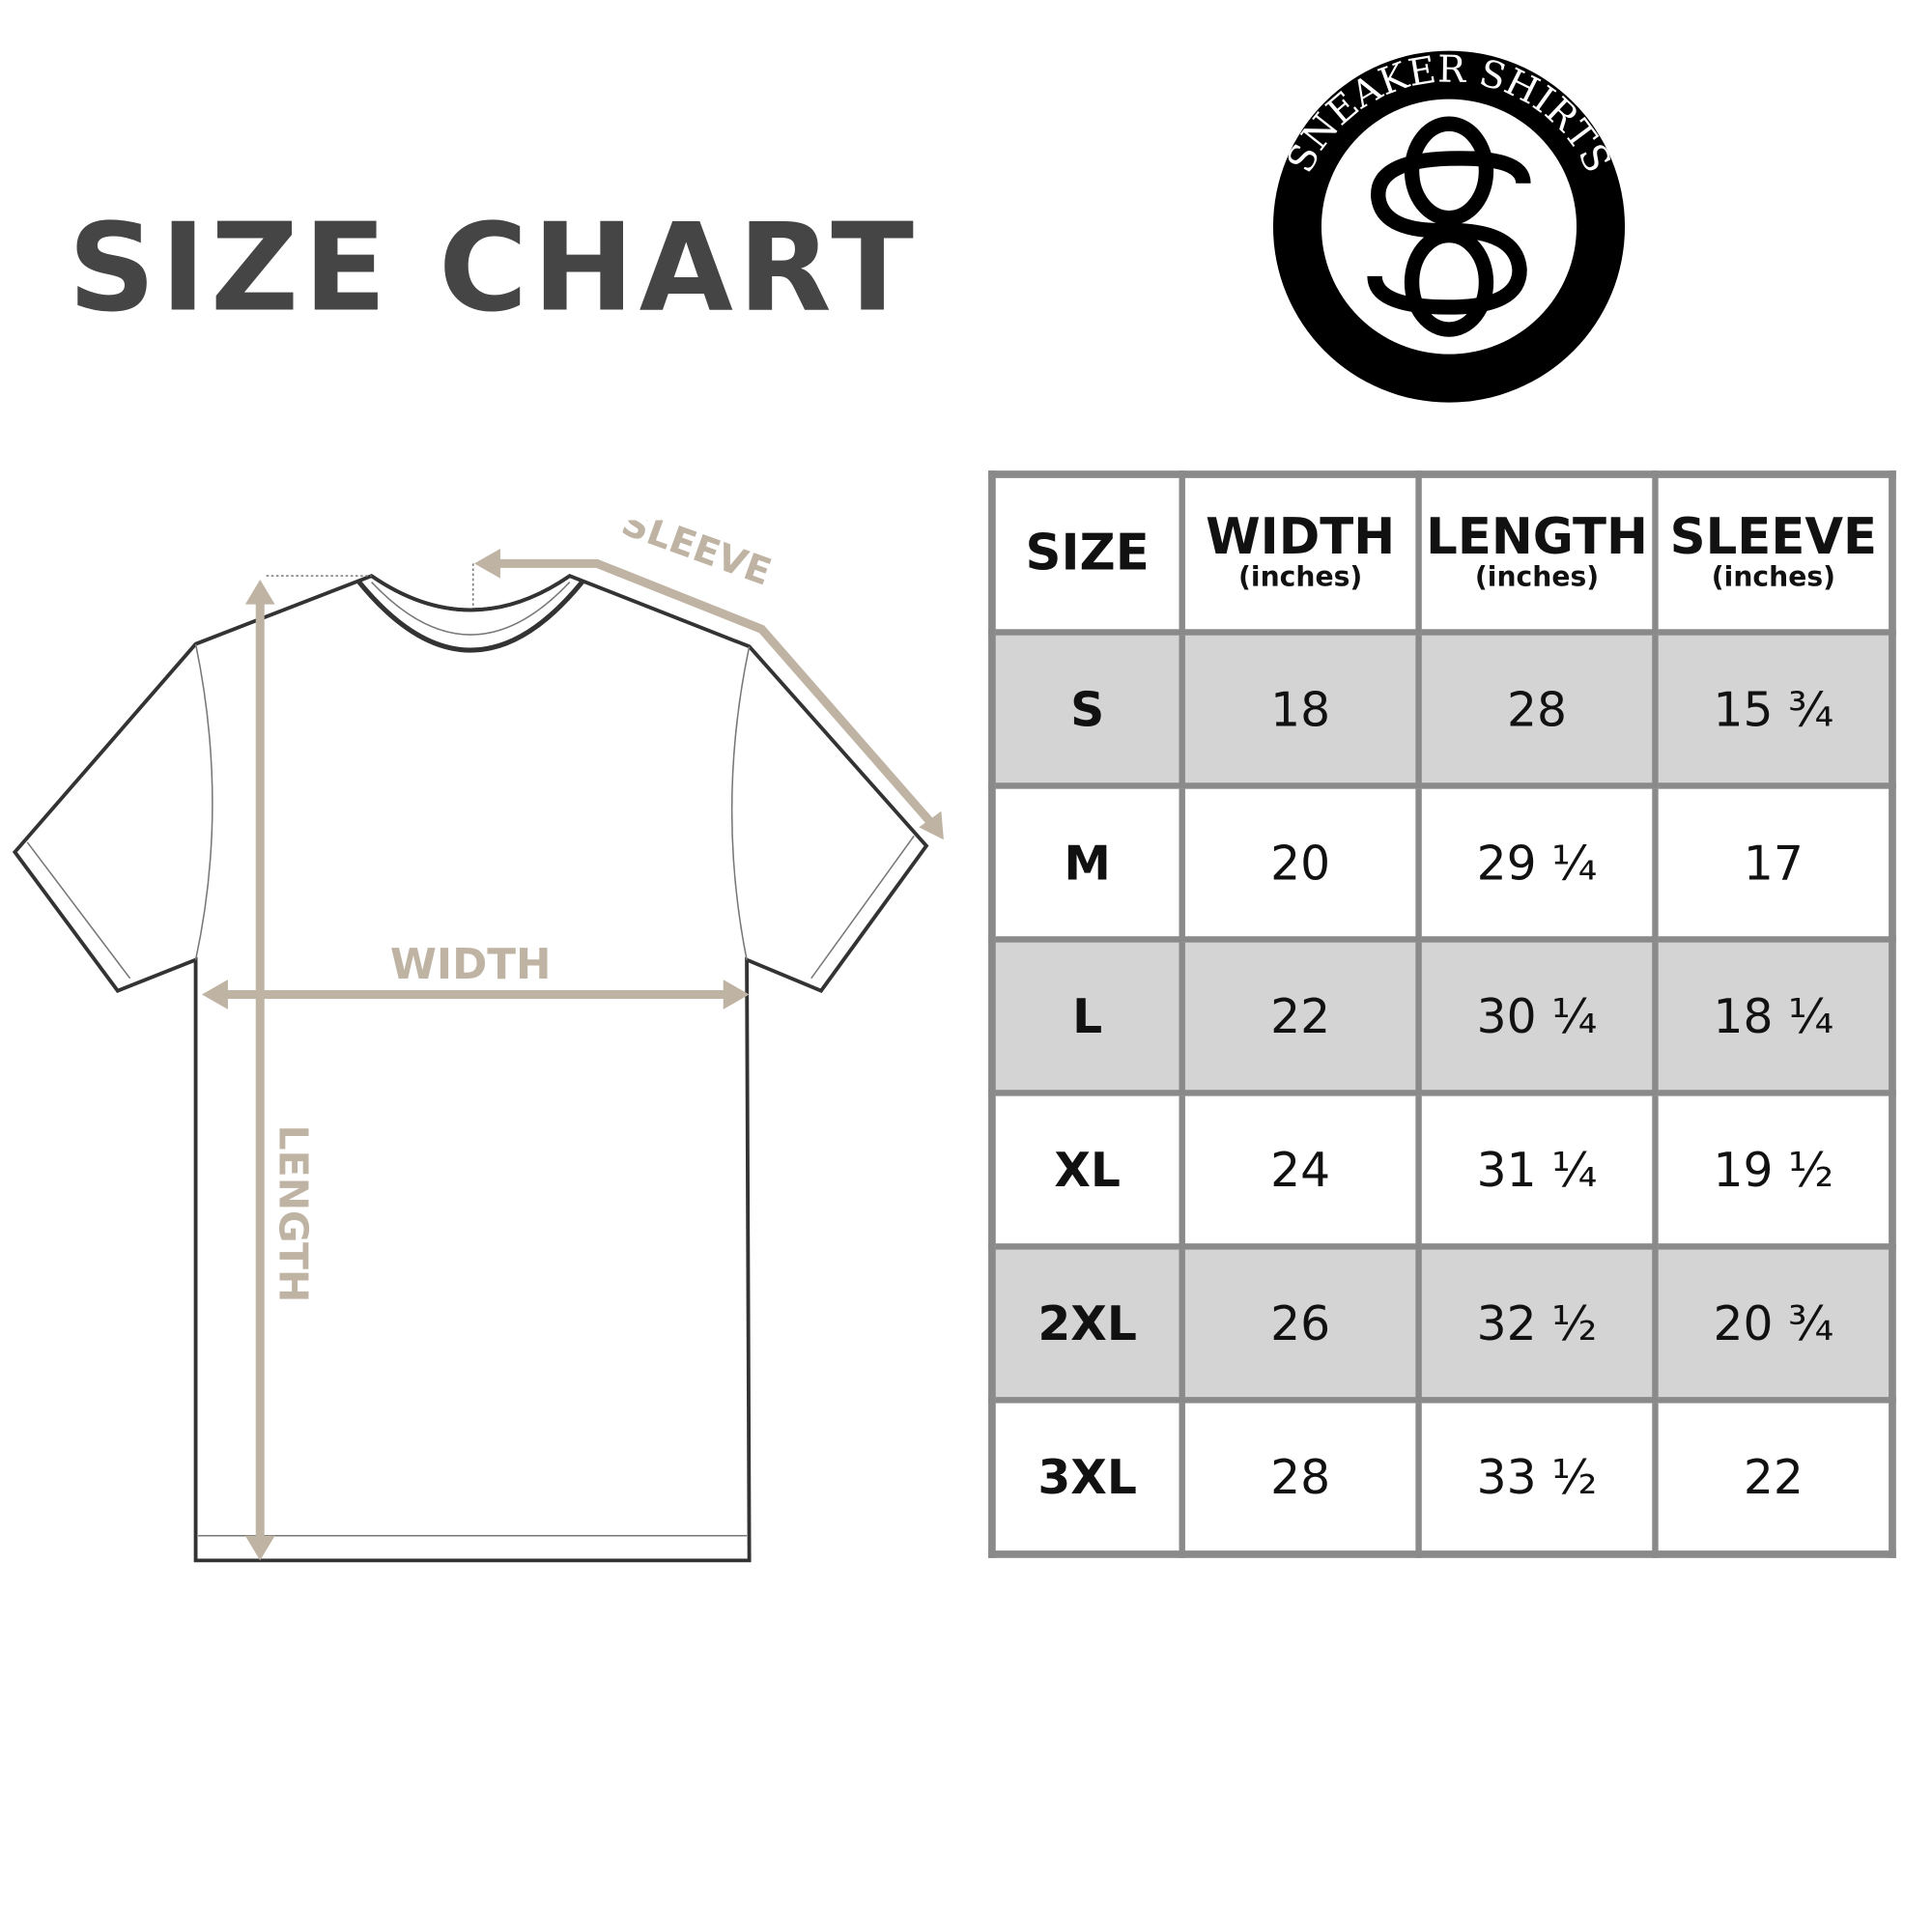  I want to click on sleeve-cell: 22, so click(1774, 1477).